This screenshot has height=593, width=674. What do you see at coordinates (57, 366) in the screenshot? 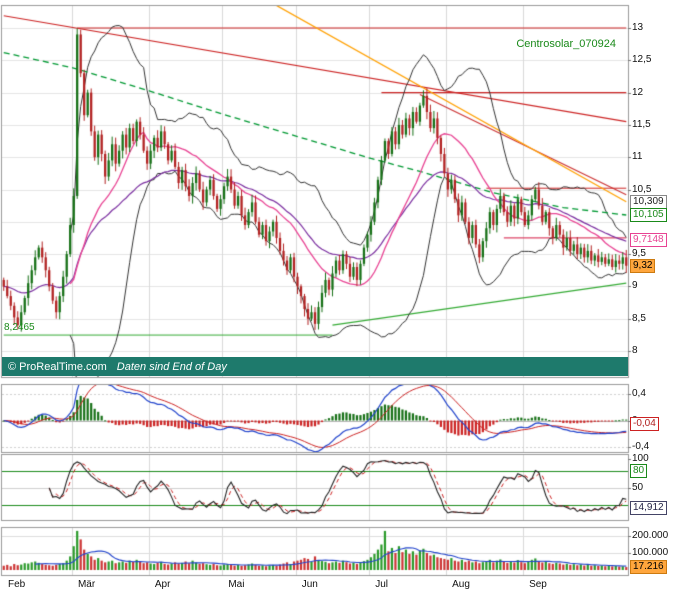
I see `prorealtime-link: © ProRealTime.com` at bounding box center [57, 366].